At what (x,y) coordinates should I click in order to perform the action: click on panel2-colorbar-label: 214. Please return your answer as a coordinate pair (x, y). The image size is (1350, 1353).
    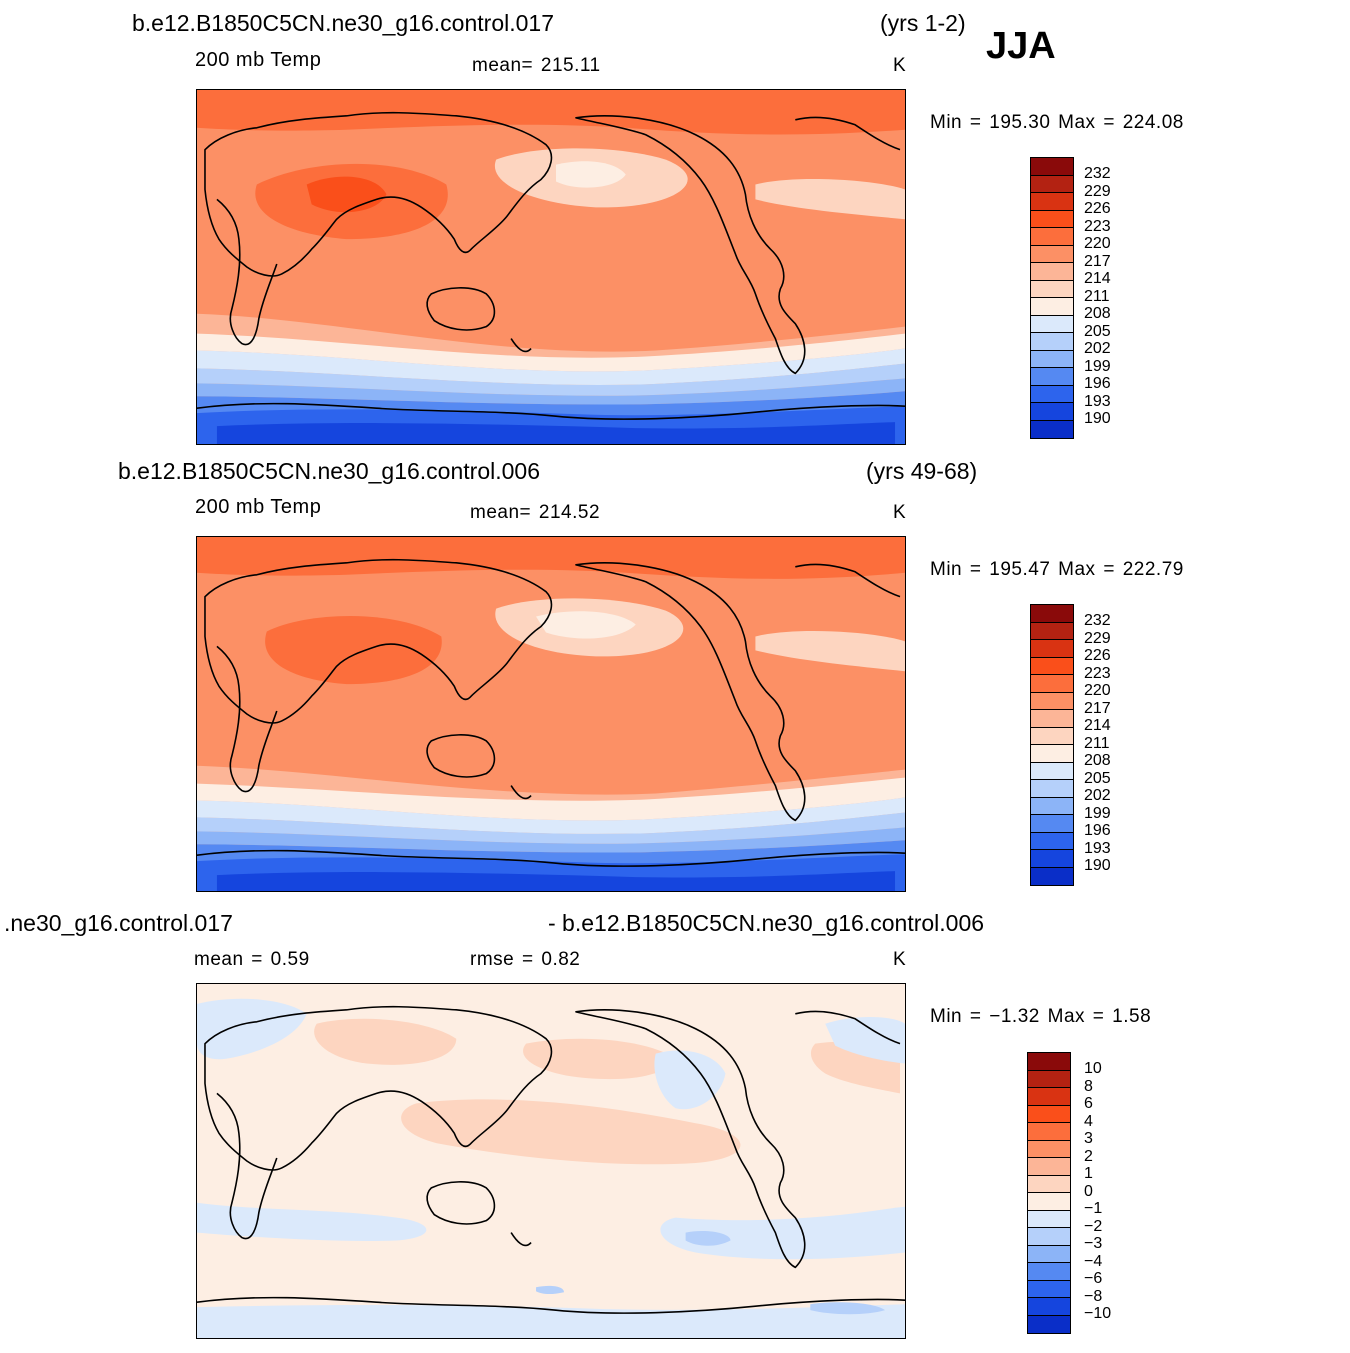
    Looking at the image, I should click on (1097, 725).